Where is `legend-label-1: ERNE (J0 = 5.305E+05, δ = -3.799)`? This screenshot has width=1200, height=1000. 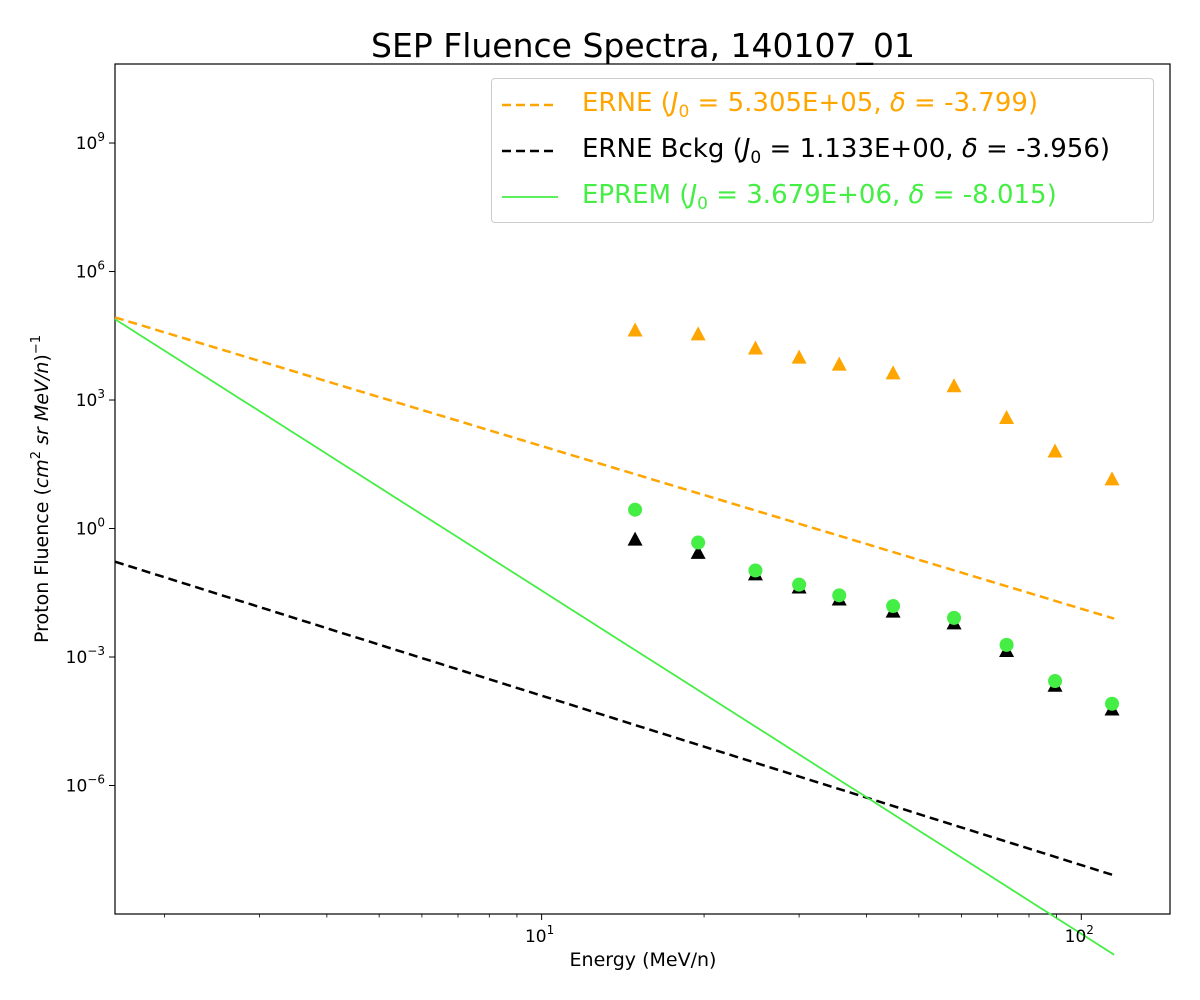
legend-label-1: ERNE (J0 = 5.305E+05, δ = -3.799) is located at coordinates (810, 105).